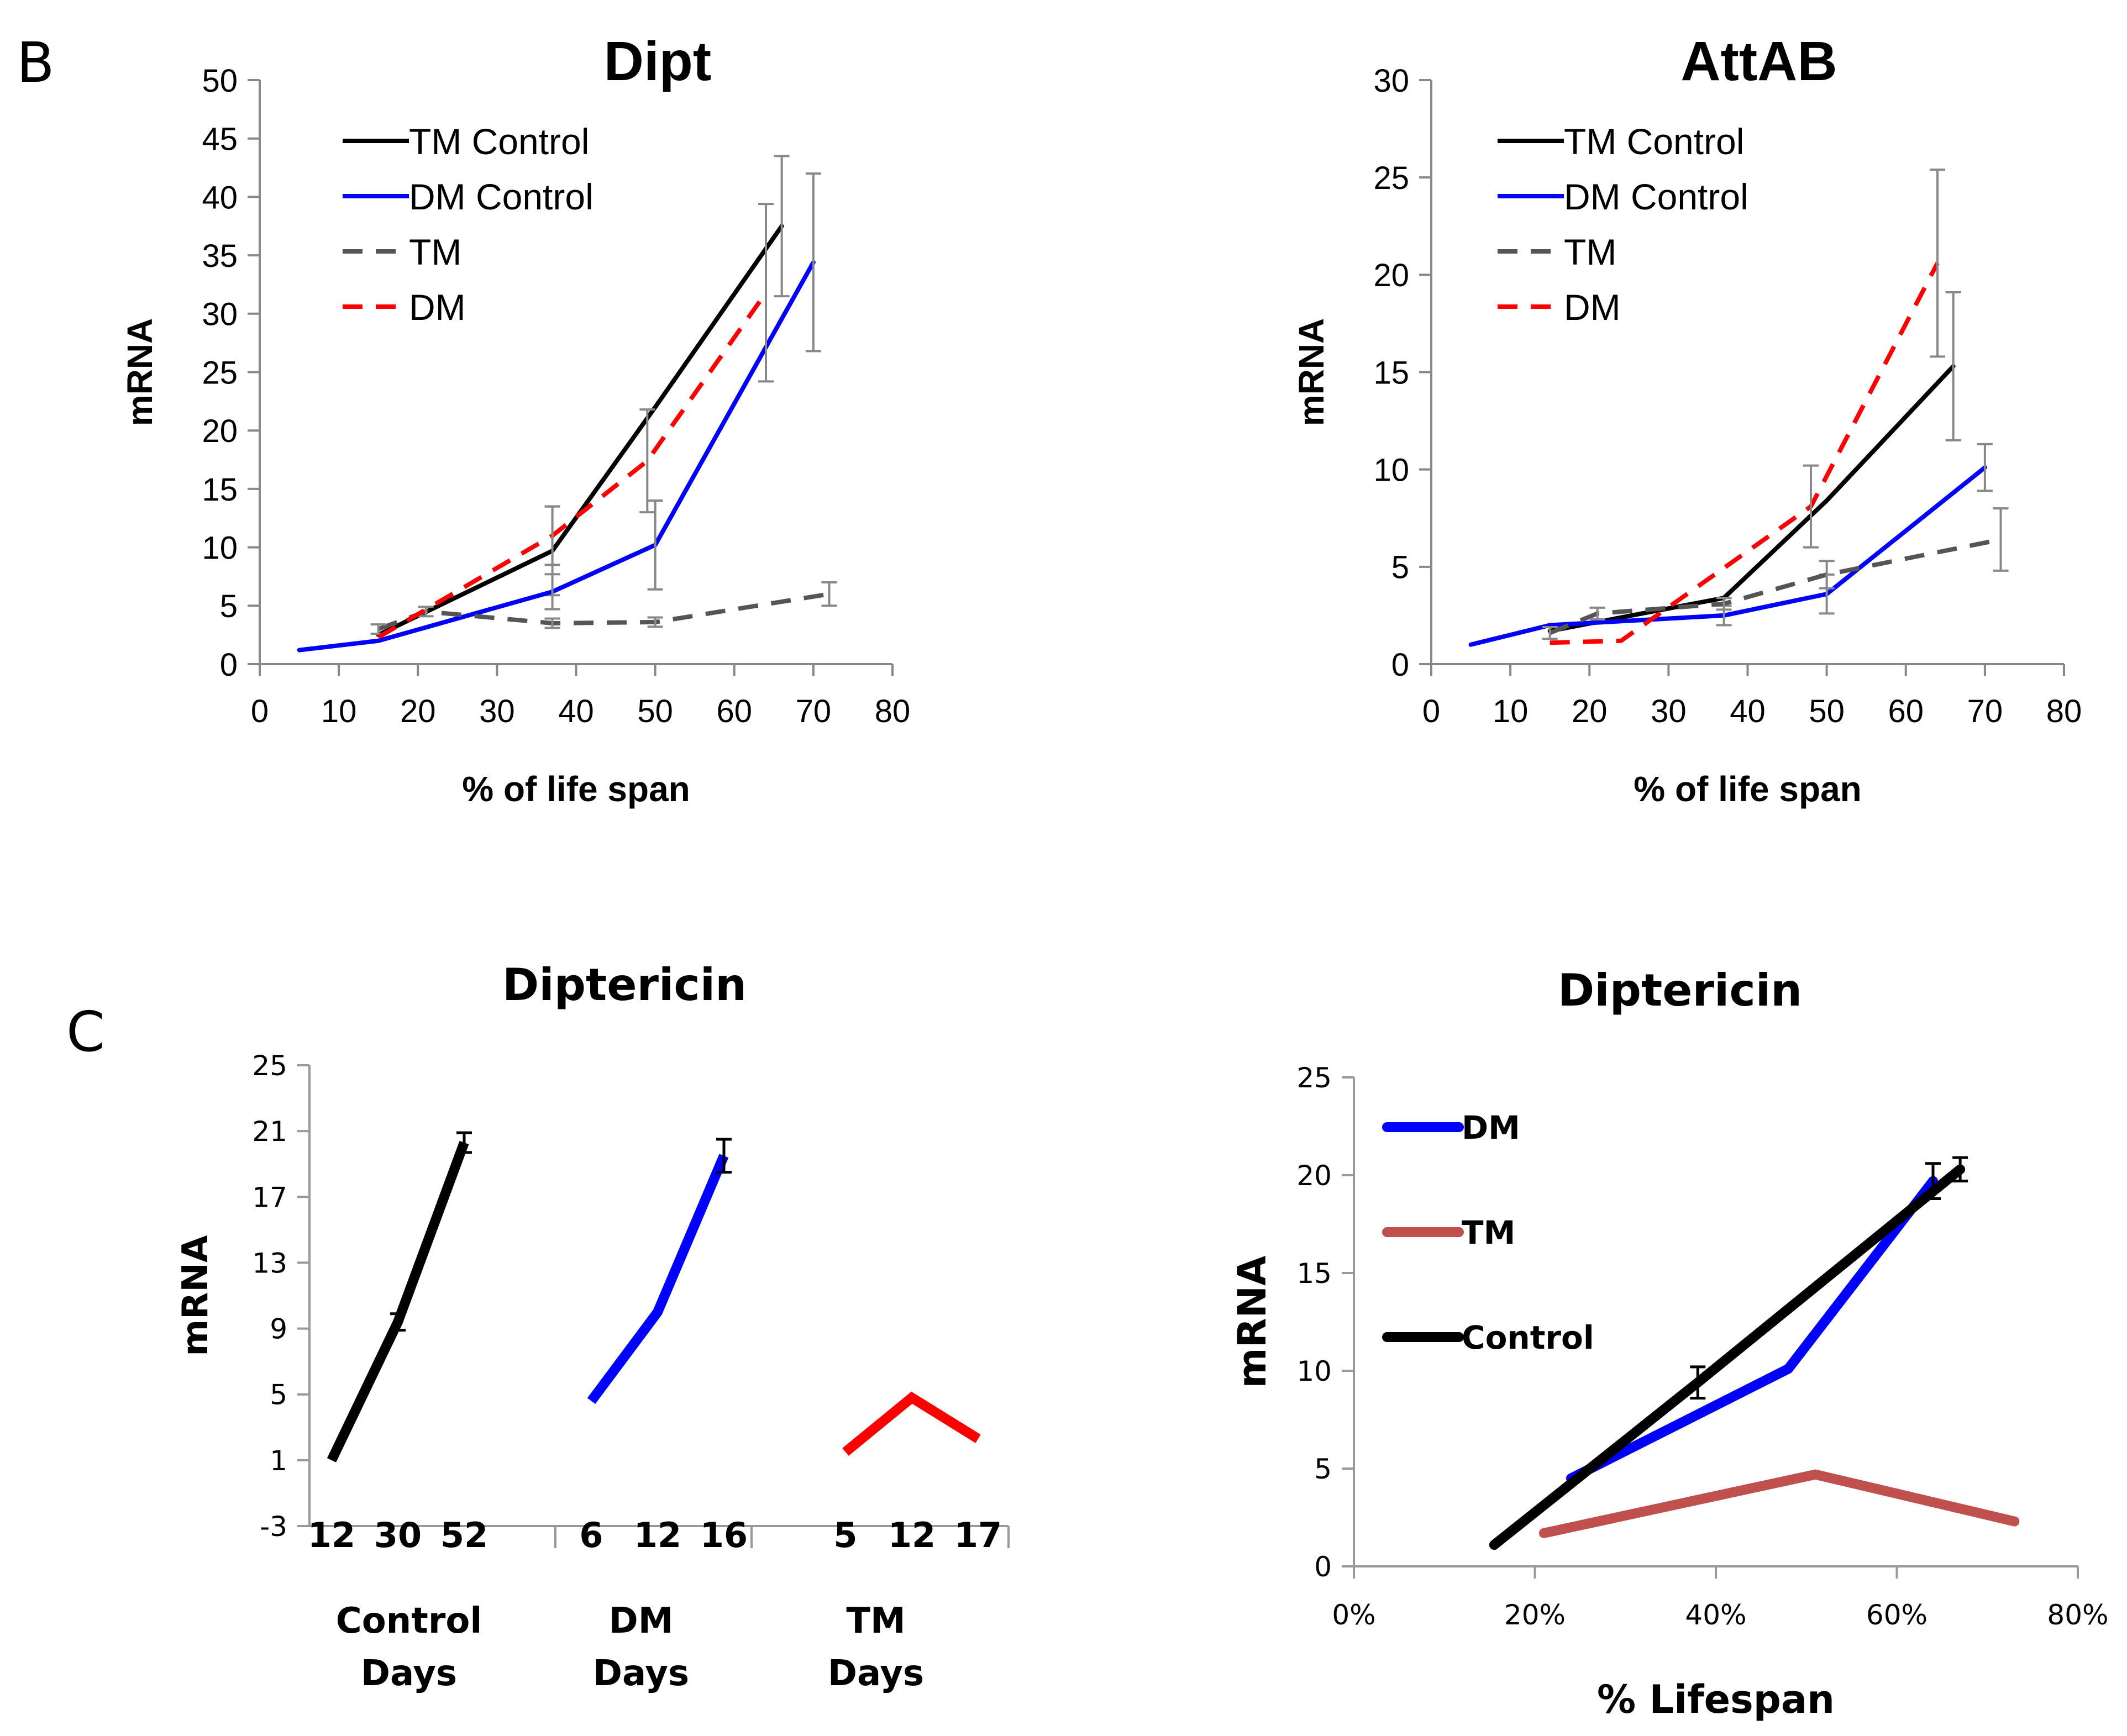 The width and height of the screenshot is (2127, 1736). Describe the element at coordinates (2077, 1615) in the screenshot. I see `x-tick-label: 80%` at that location.